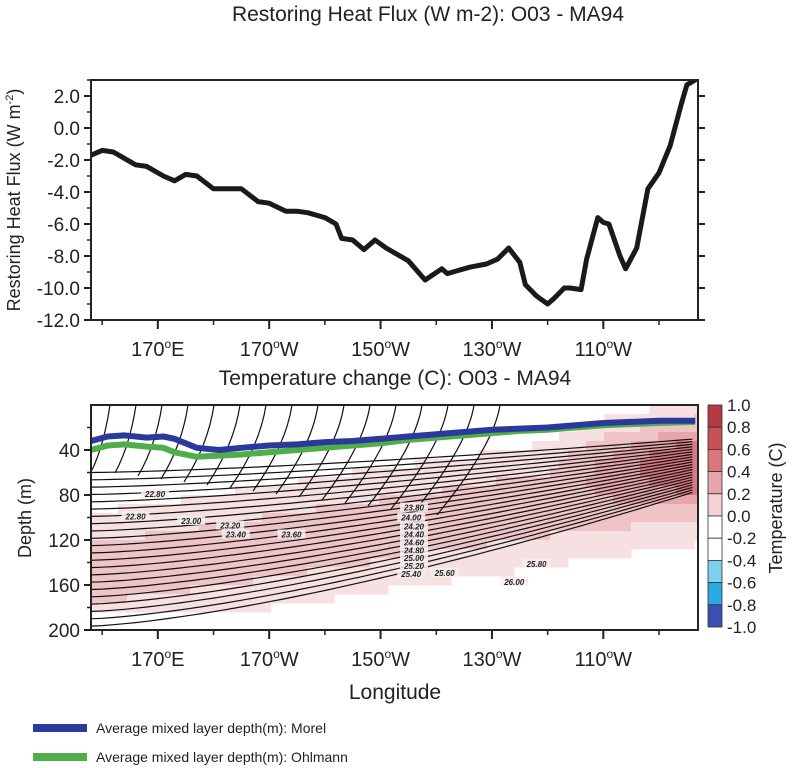  Describe the element at coordinates (230, 526) in the screenshot. I see `isotherm-label: 23.20` at that location.